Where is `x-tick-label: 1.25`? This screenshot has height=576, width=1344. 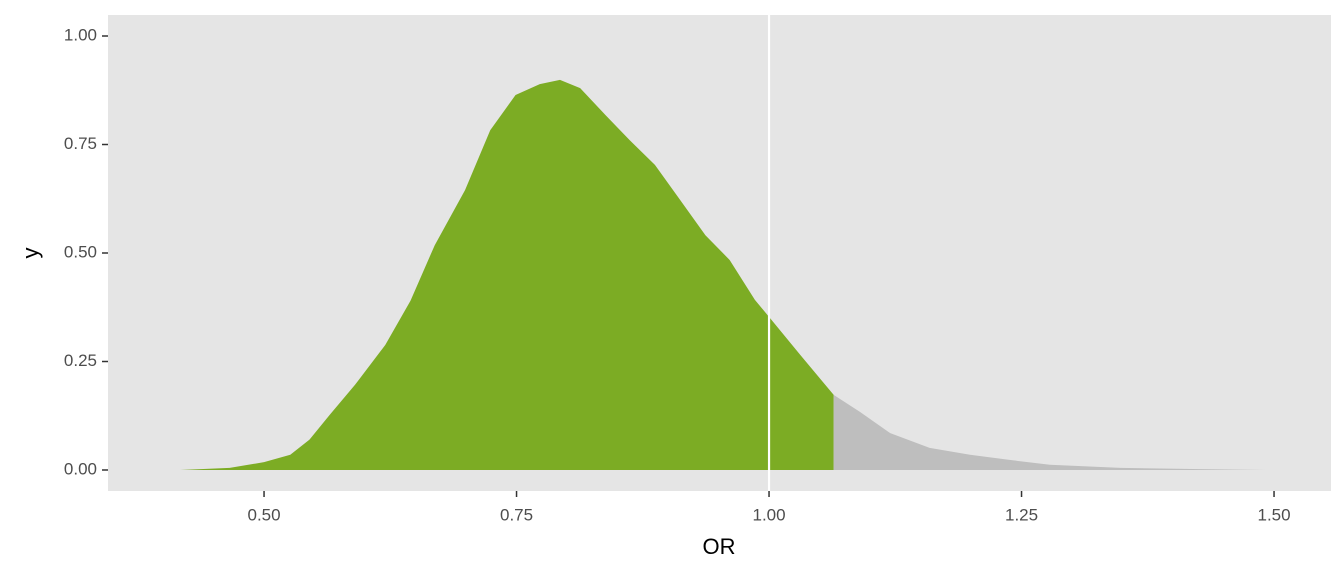
x-tick-label: 1.25 is located at coordinates (1021, 514).